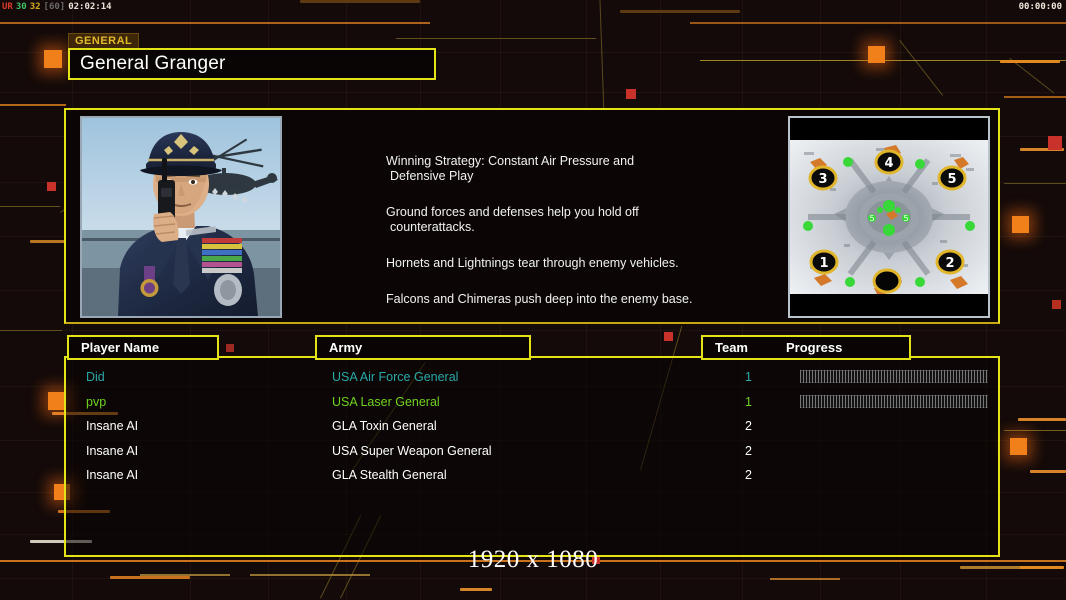  Describe the element at coordinates (386, 401) in the screenshot. I see `army-cell: USA Laser General` at that location.